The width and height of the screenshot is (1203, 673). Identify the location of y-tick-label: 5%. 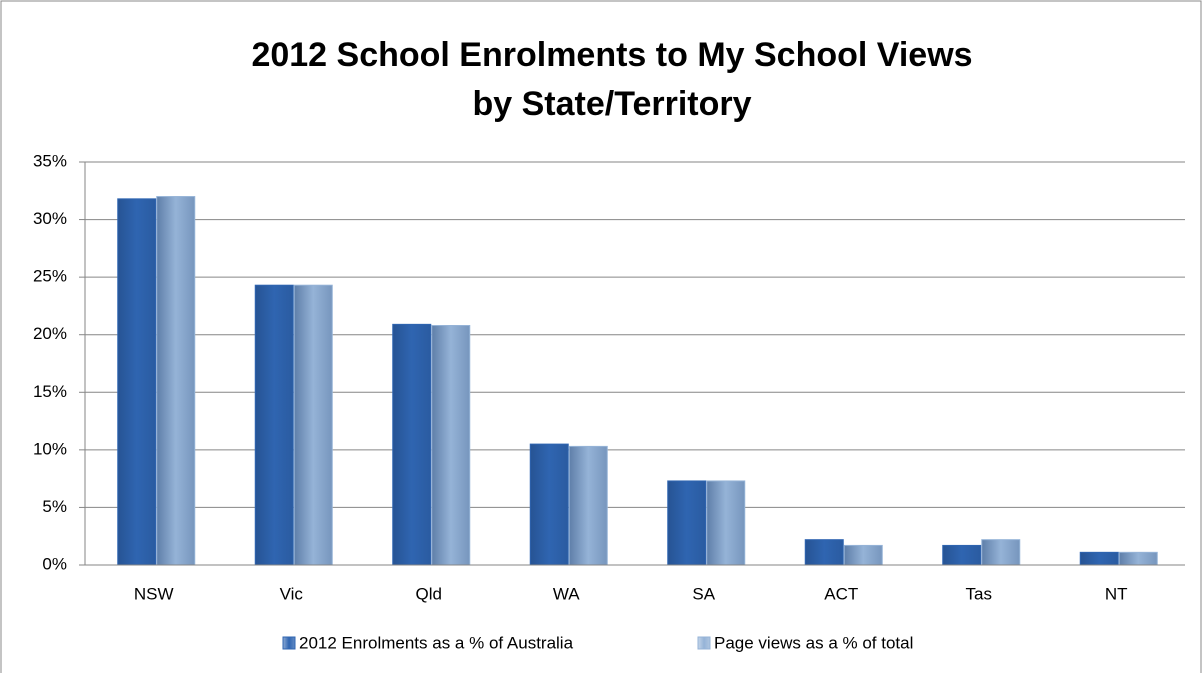
(54, 506).